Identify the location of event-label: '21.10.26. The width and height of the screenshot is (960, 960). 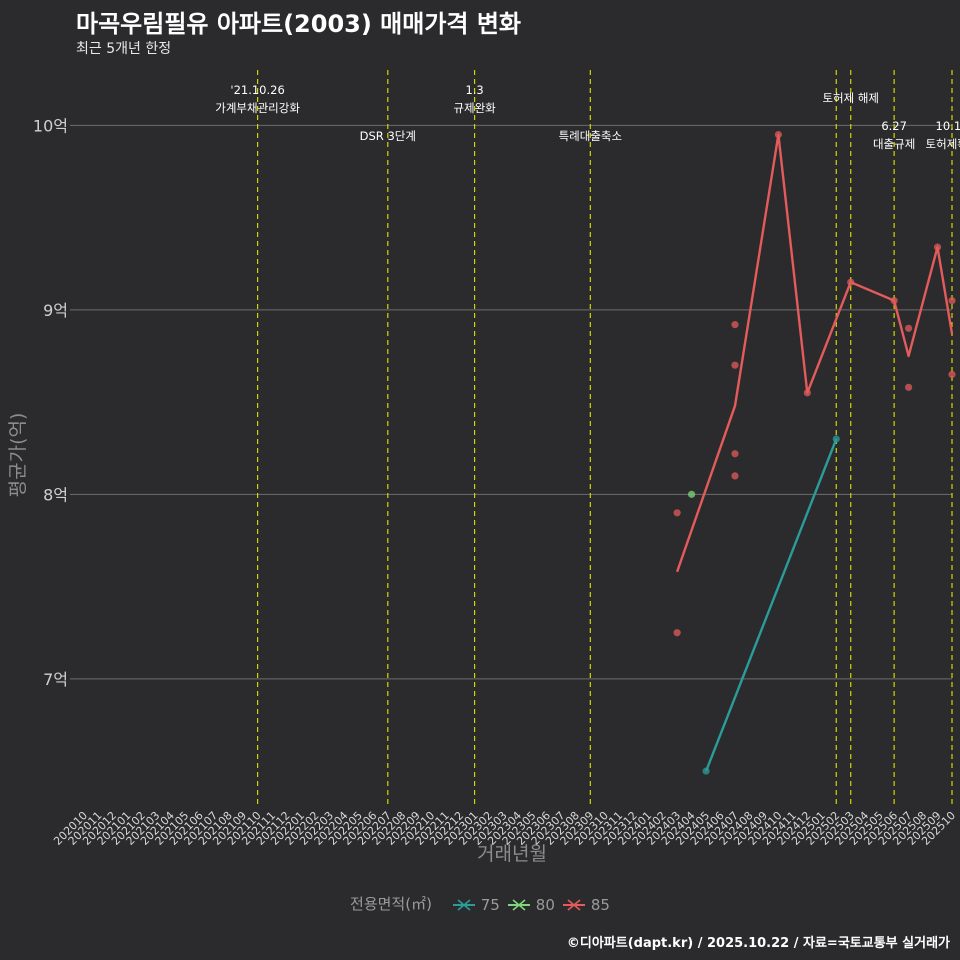
(257, 90).